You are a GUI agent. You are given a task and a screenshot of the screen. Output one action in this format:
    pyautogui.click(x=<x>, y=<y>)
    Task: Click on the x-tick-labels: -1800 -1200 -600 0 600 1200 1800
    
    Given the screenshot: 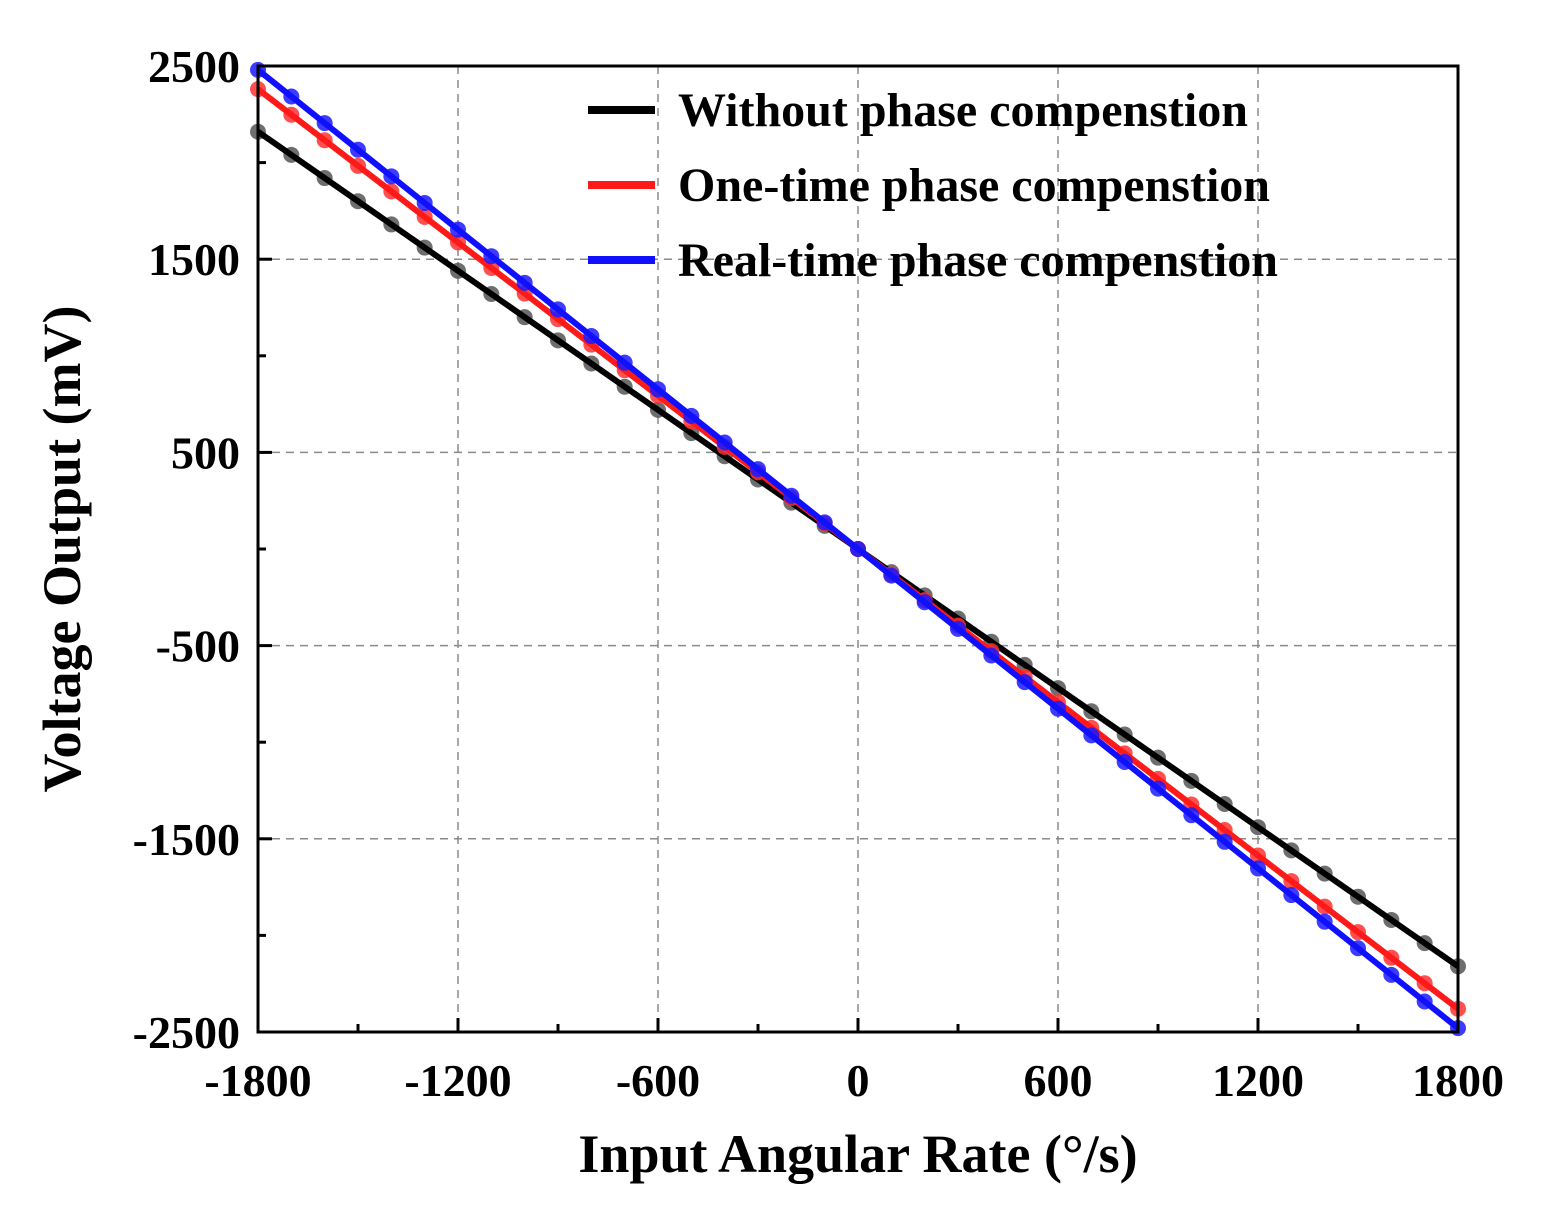 What is the action you would take?
    pyautogui.click(x=854, y=1080)
    